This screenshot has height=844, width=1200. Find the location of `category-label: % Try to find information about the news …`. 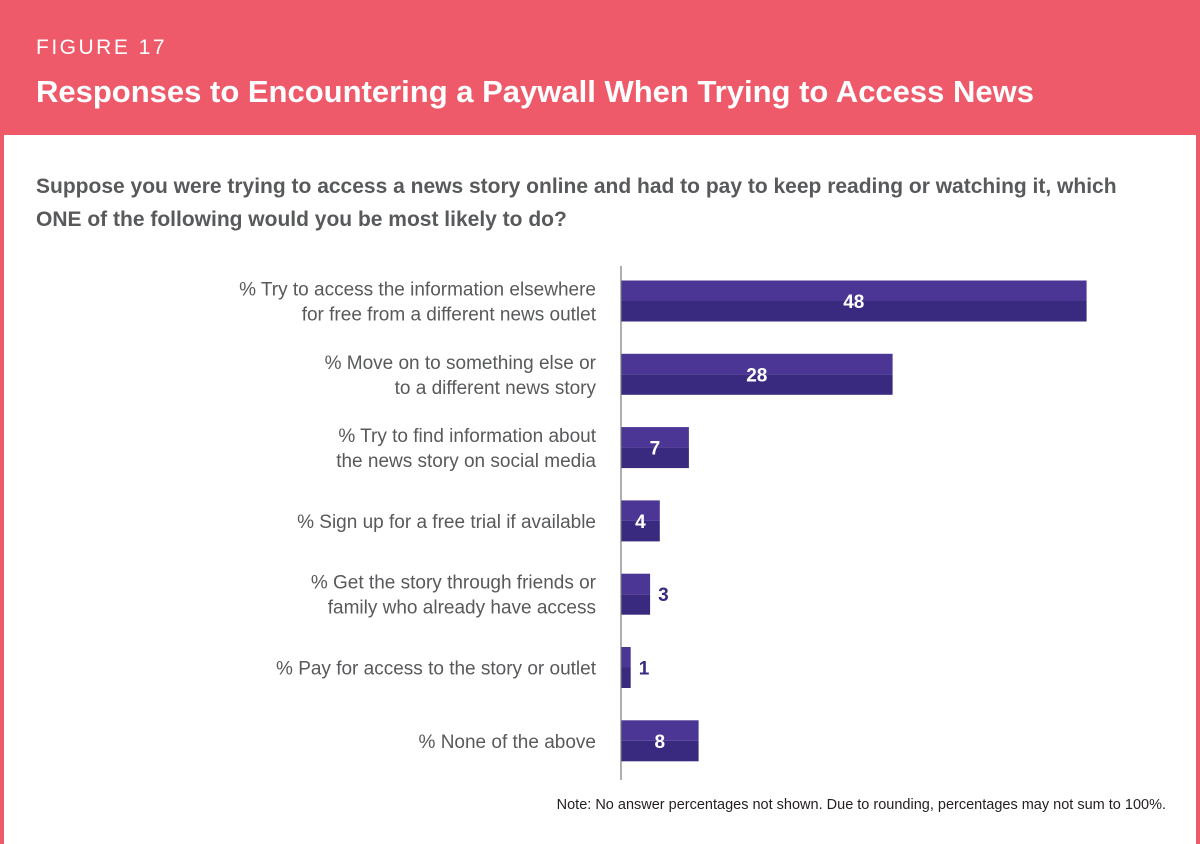

category-label: % Try to find information about the news … is located at coordinates (466, 449).